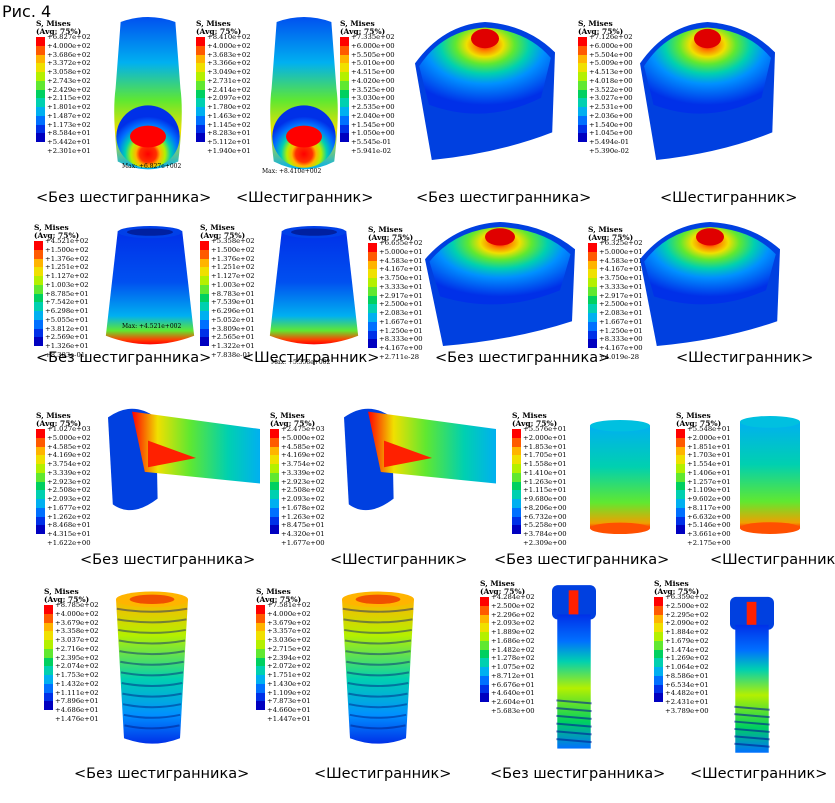  Describe the element at coordinates (69, 542) in the screenshot. I see `legend-value: +1.622e+00` at that location.